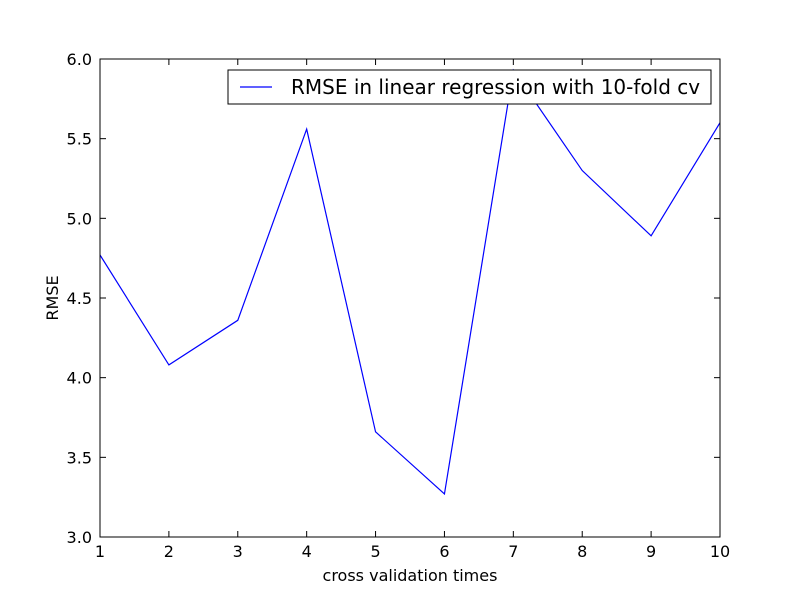  Describe the element at coordinates (79, 537) in the screenshot. I see `y-tick-label: 3.0` at that location.